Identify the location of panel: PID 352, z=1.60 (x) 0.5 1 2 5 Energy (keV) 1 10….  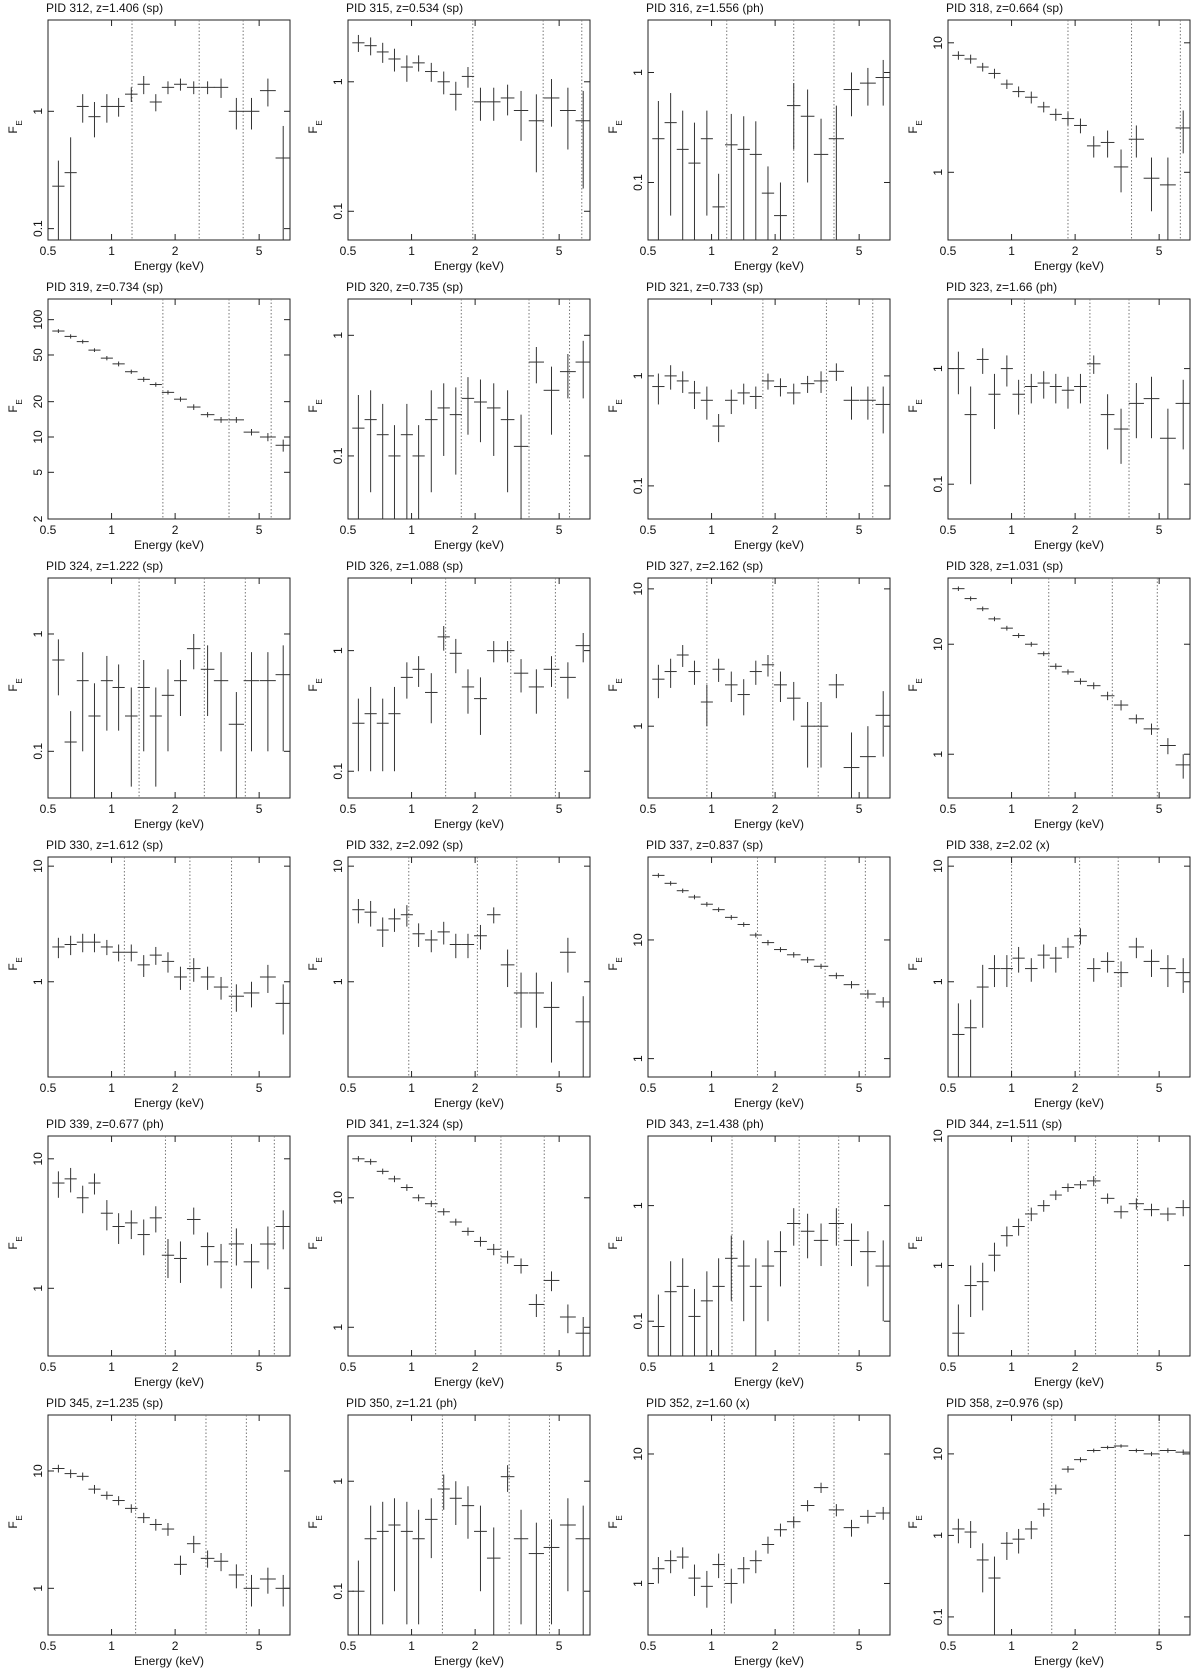
(748, 1532).